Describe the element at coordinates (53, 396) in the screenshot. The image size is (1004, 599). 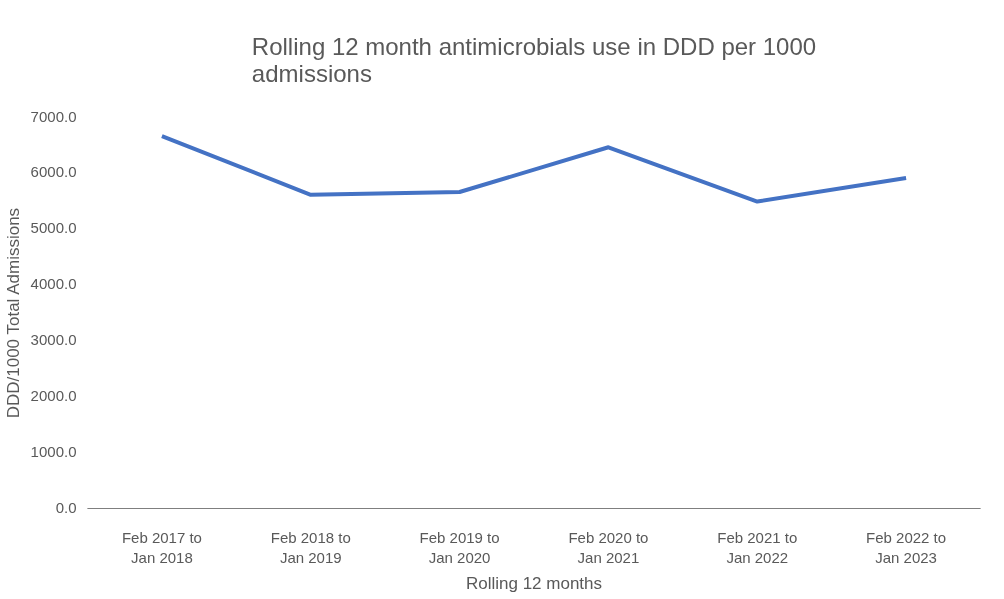
I see `y-tick-label: 2000.0` at that location.